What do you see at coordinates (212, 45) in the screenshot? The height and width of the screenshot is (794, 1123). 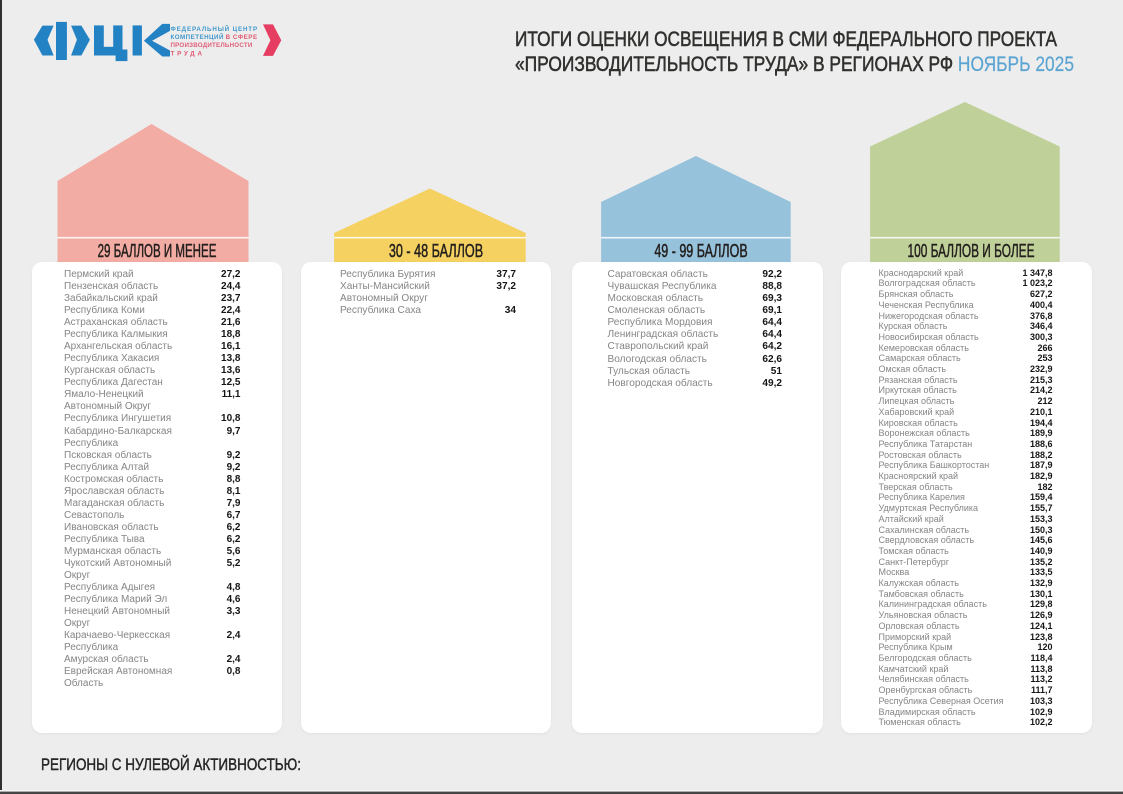 I see `svg-text: ПРОИЗВОДИТЕЛЬНОСТИ` at bounding box center [212, 45].